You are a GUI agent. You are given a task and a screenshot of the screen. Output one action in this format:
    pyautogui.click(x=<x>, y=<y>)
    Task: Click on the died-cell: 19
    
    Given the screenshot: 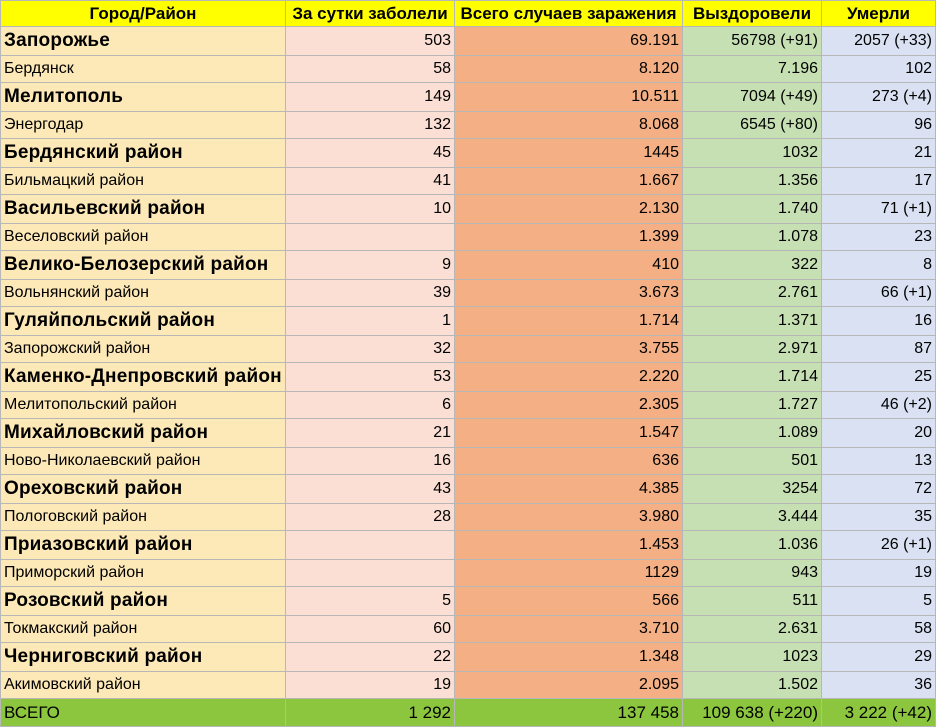 What is the action you would take?
    pyautogui.click(x=878, y=573)
    